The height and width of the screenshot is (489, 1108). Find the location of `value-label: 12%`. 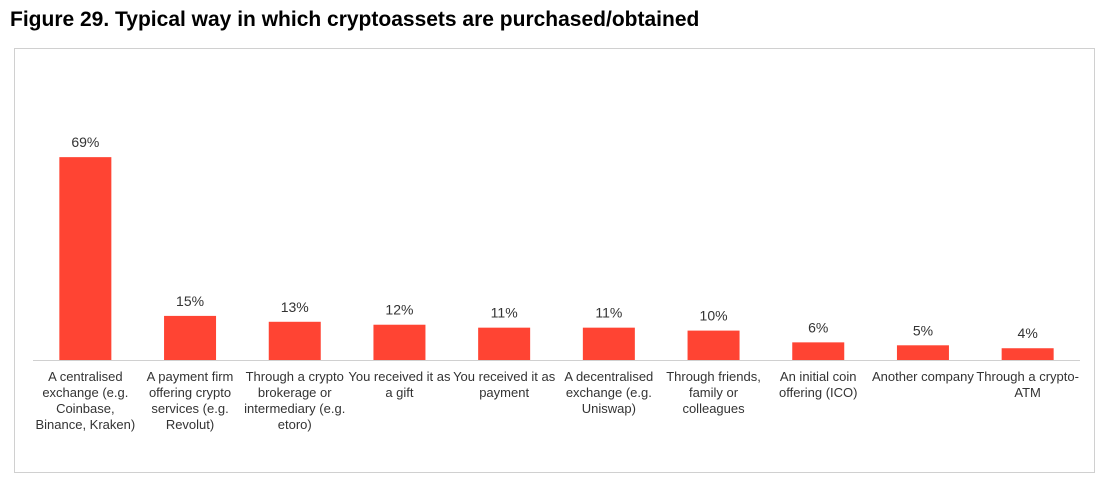

value-label: 12% is located at coordinates (399, 310).